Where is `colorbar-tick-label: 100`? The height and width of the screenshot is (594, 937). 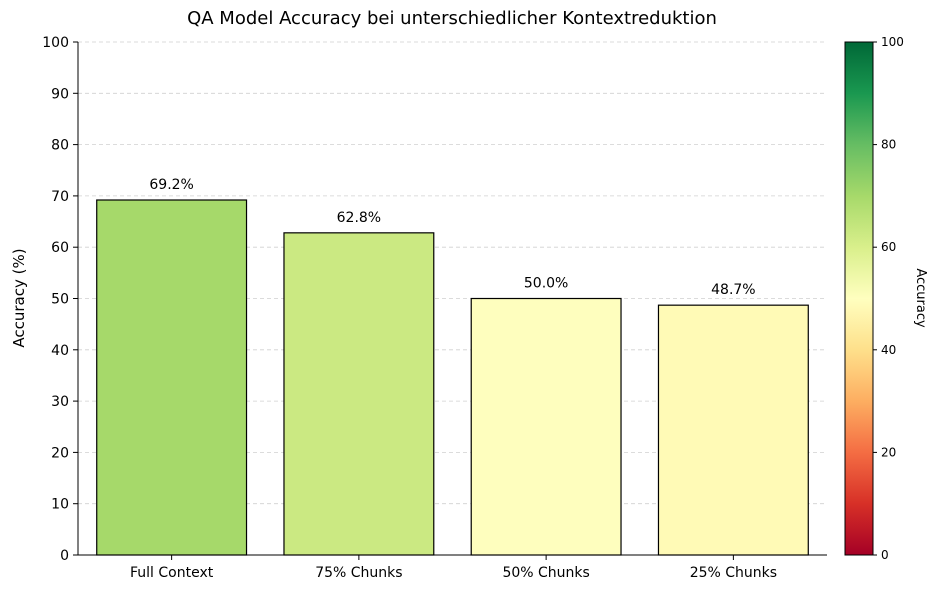 colorbar-tick-label: 100 is located at coordinates (892, 42).